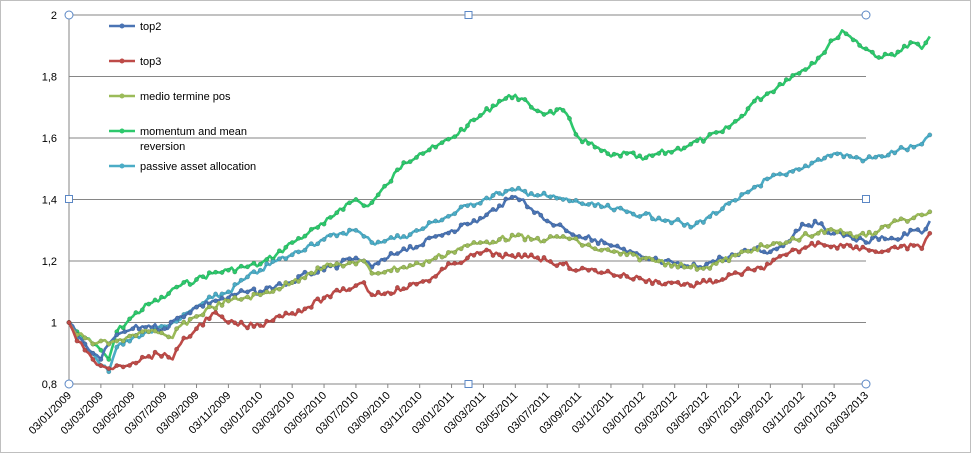 The image size is (971, 457). What do you see at coordinates (49, 139) in the screenshot?
I see `y-tick-label: 1,6` at bounding box center [49, 139].